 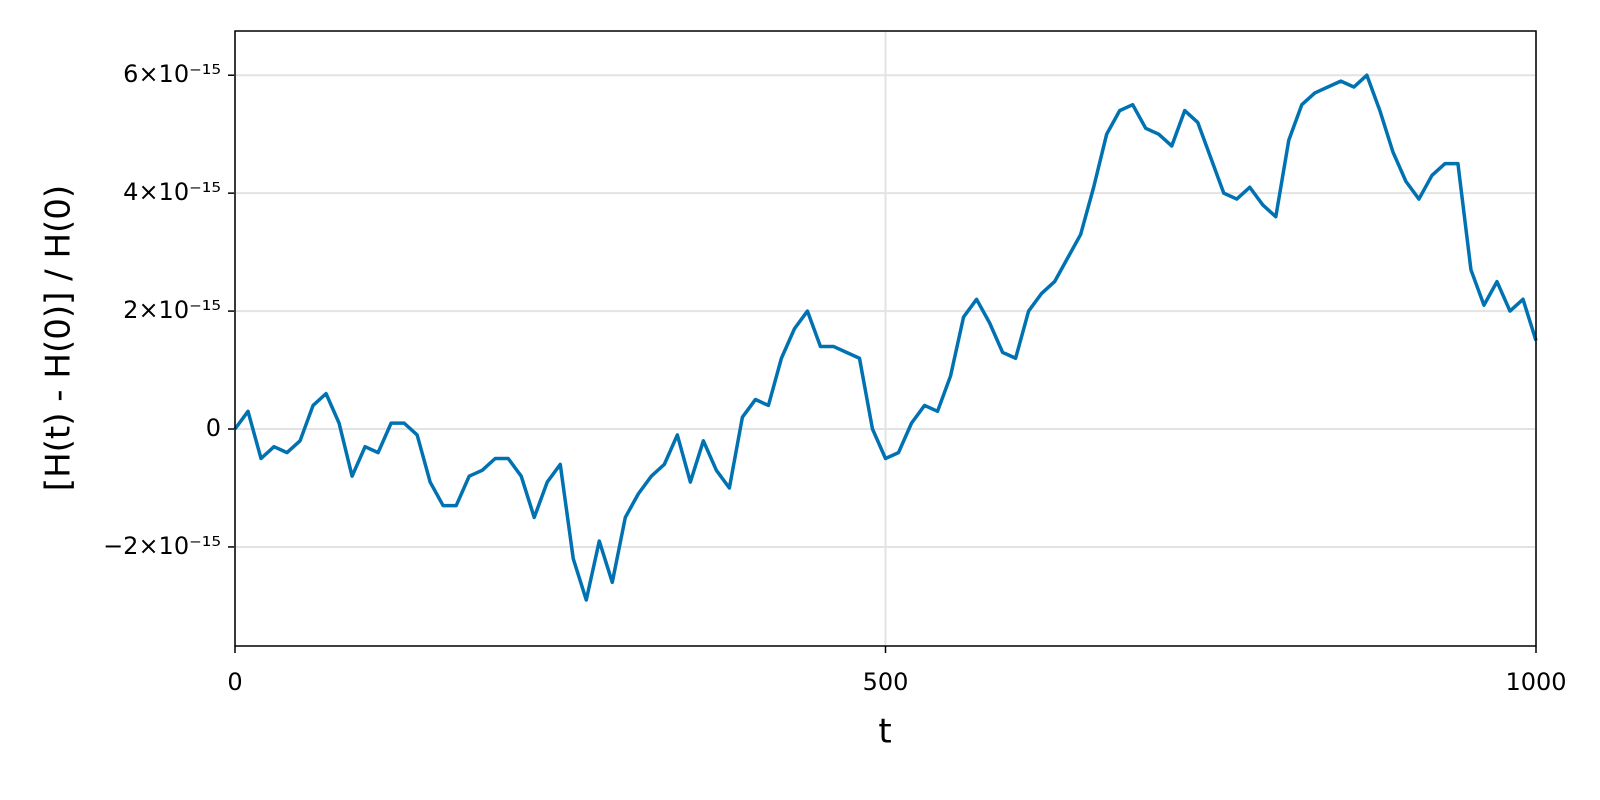 I want to click on y-tick-label: 2×10⁻¹⁵, so click(x=172, y=310).